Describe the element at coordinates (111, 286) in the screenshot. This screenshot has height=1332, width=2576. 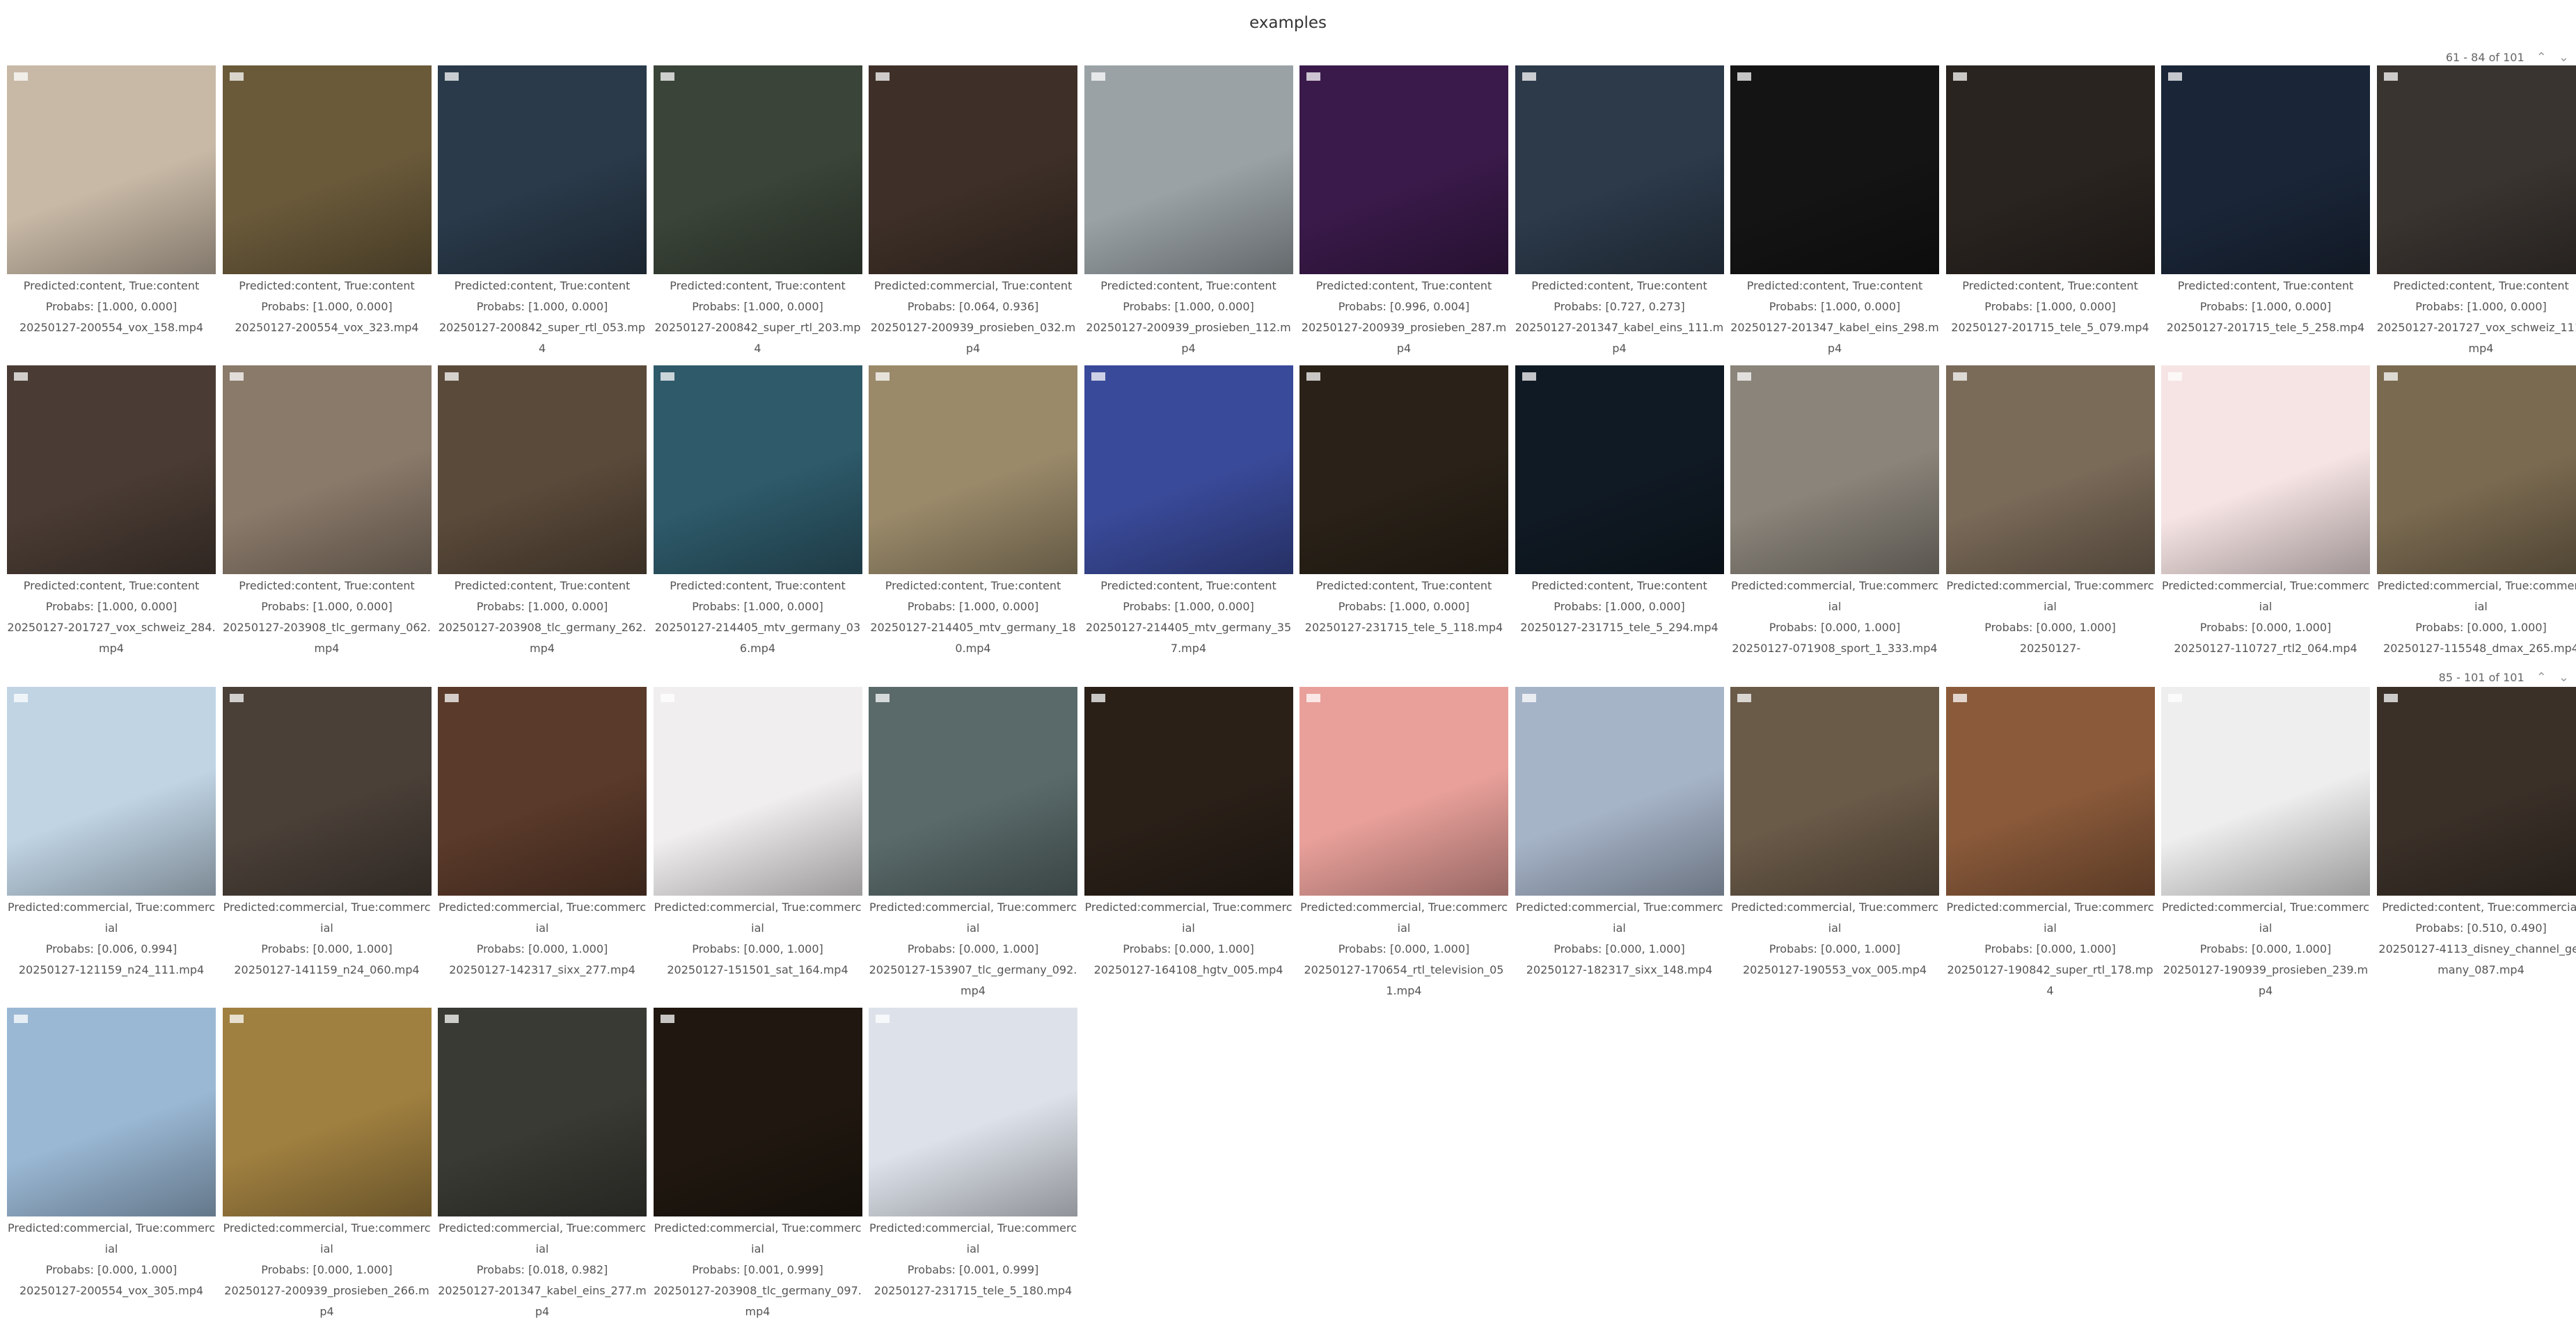
I see `prediction-label: Predicted:content, True:content` at that location.